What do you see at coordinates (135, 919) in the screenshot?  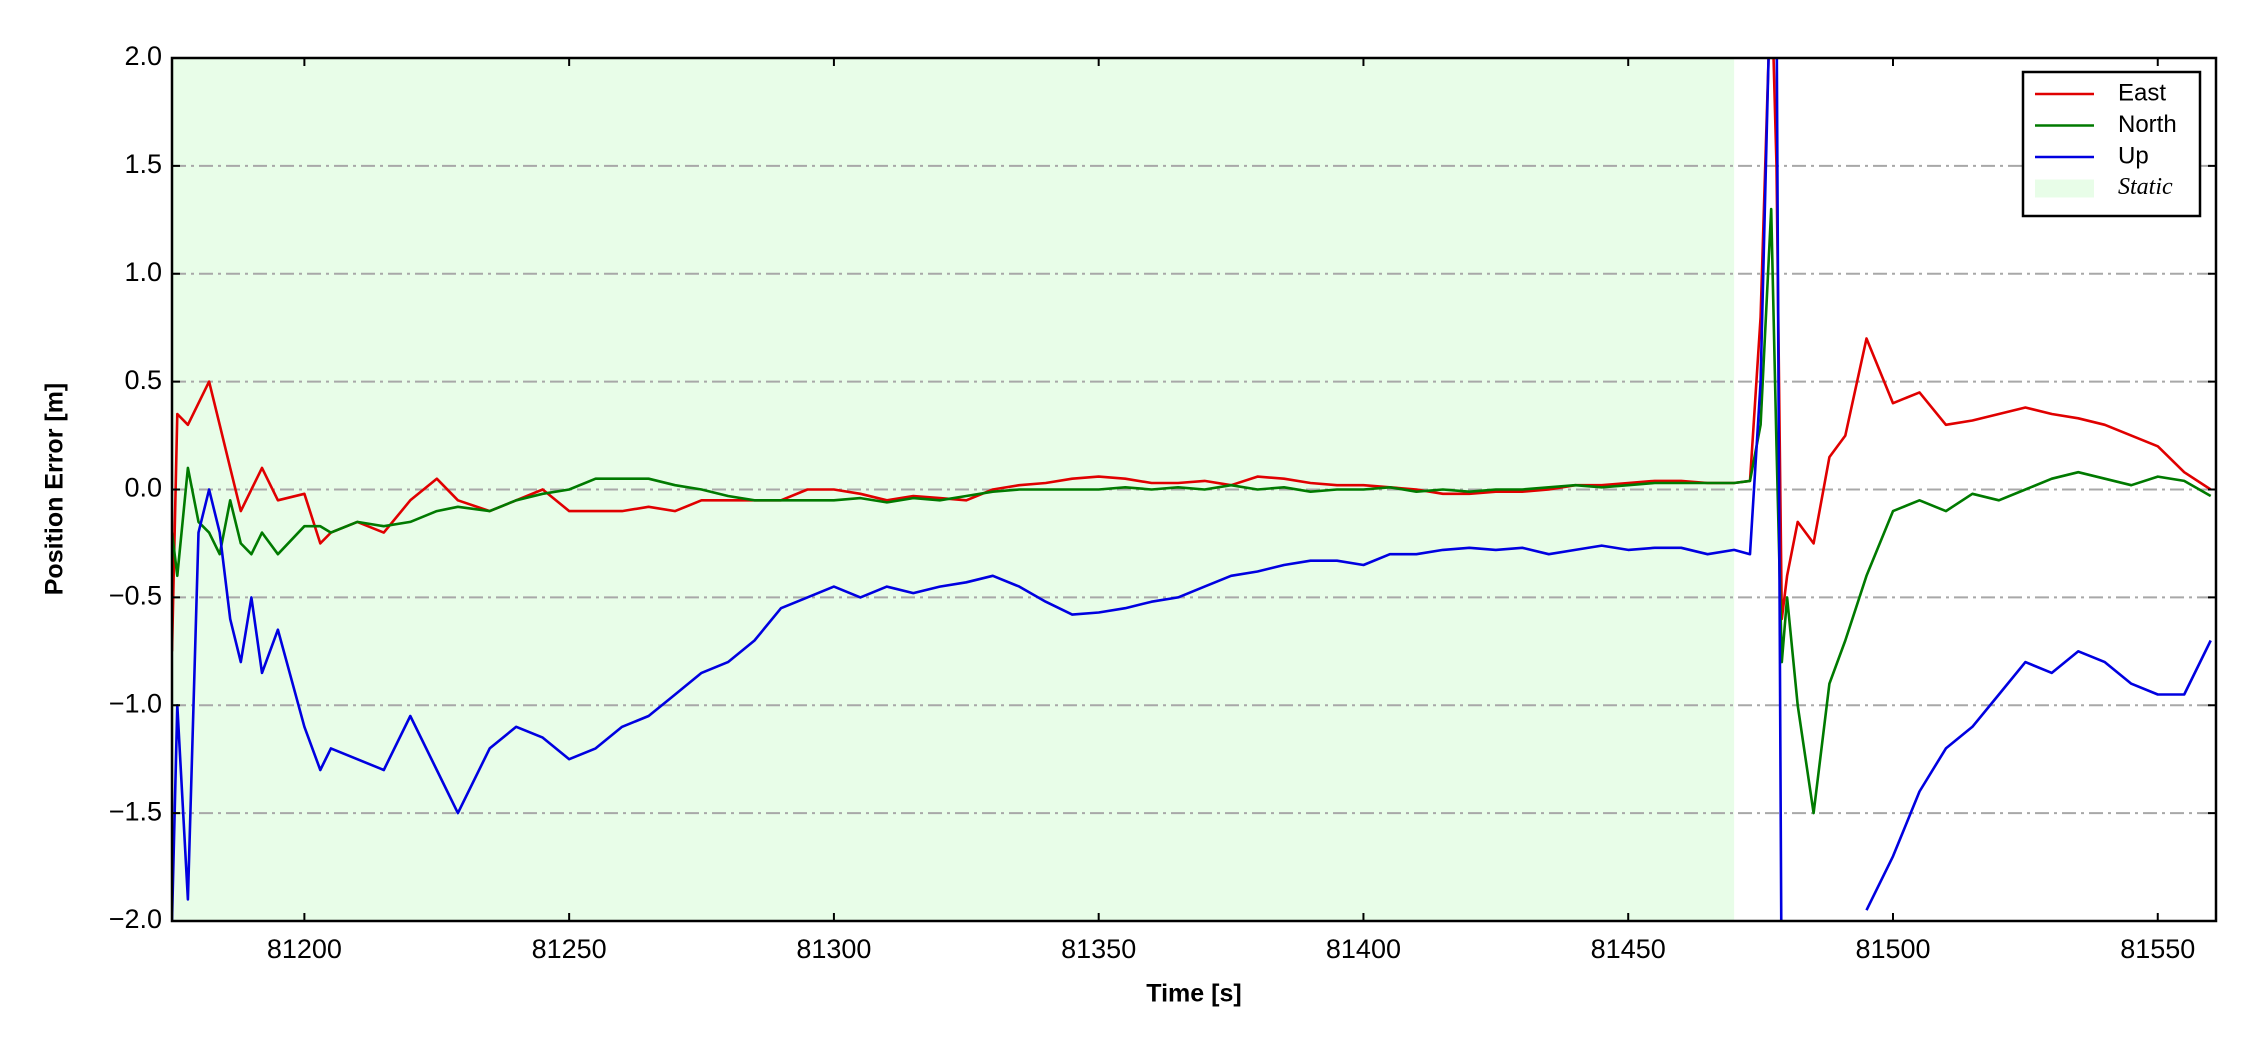 I see `y-tick-label: −2.0` at bounding box center [135, 919].